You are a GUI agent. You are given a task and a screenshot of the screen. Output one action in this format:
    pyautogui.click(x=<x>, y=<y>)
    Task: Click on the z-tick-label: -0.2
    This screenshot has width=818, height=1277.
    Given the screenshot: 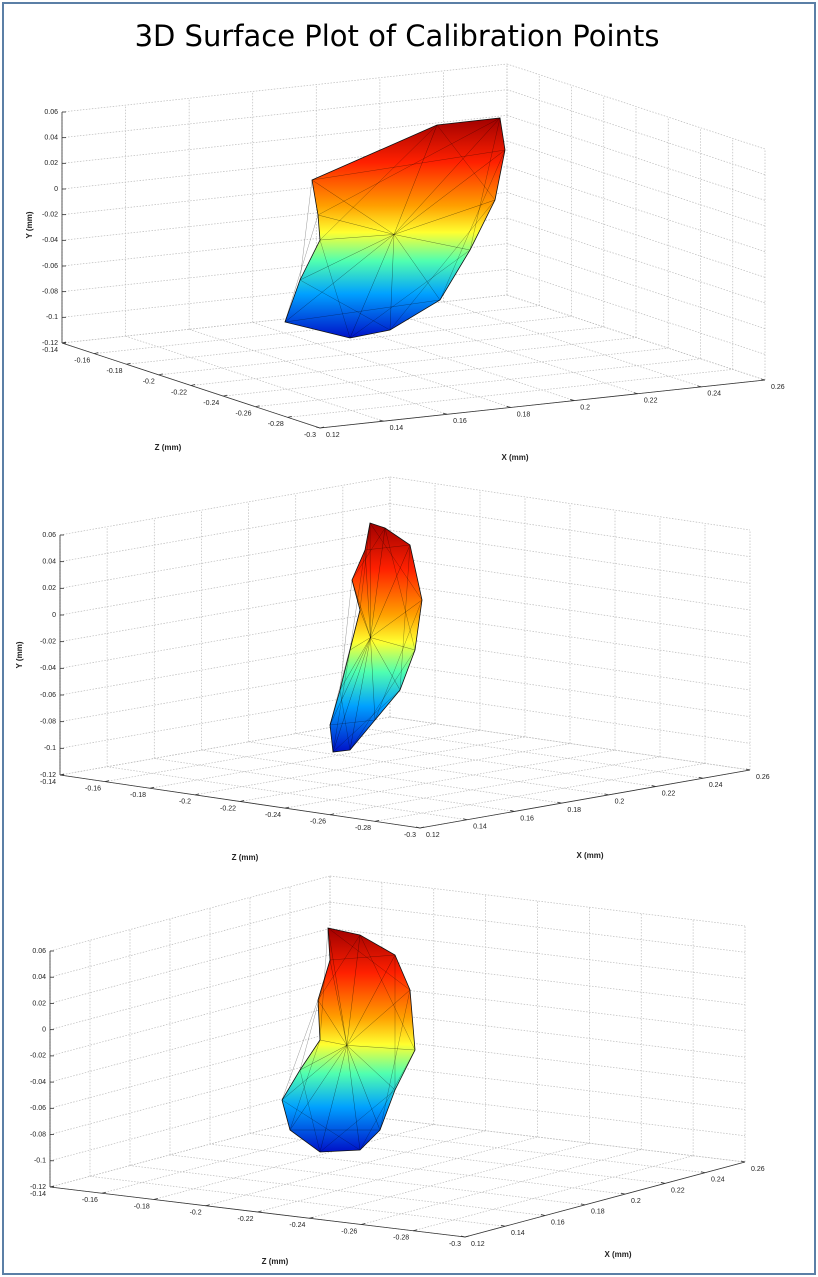 What is the action you would take?
    pyautogui.click(x=185, y=802)
    